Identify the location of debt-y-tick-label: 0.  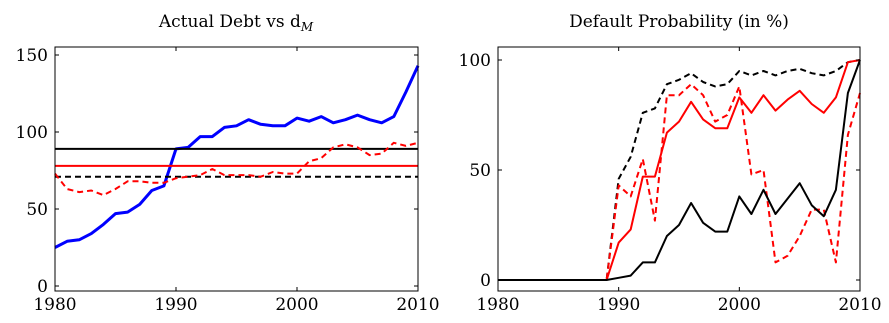
(42, 287).